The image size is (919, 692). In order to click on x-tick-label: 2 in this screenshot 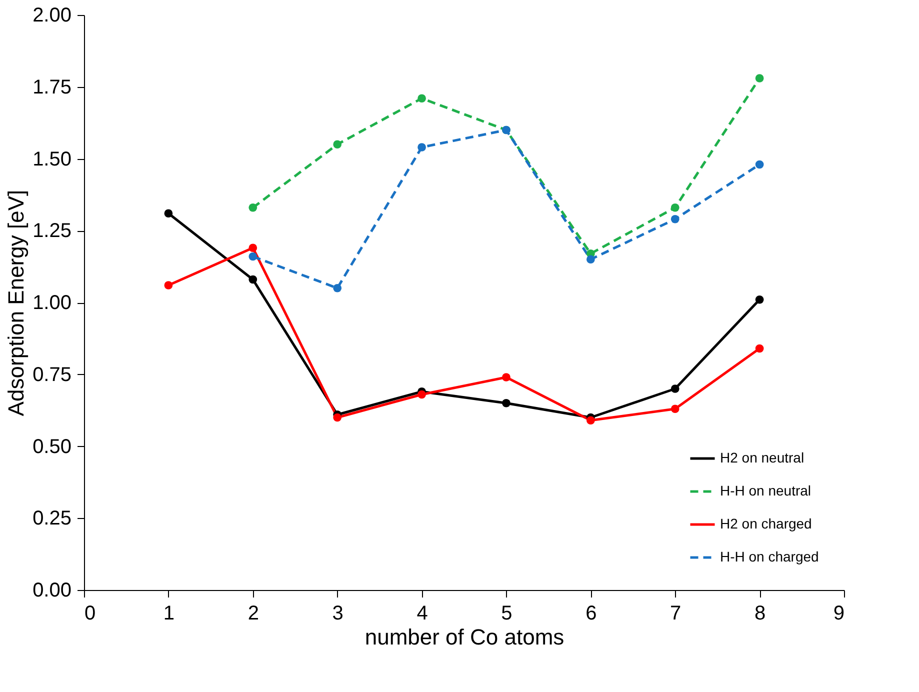, I will do `click(253, 613)`.